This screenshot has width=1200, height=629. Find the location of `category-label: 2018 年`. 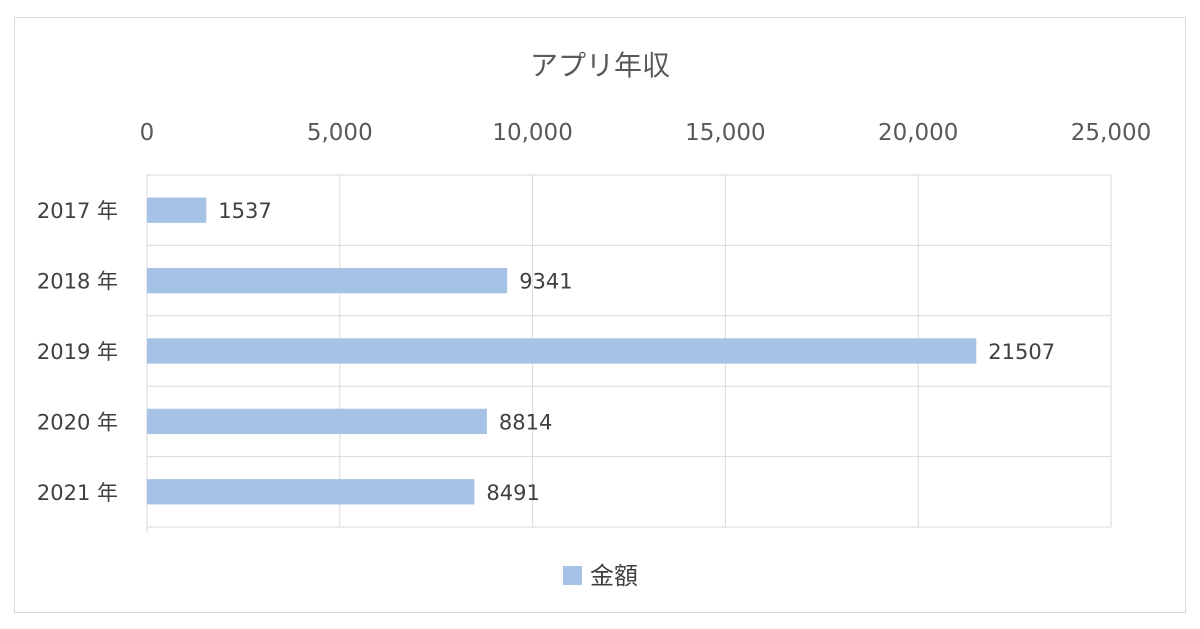

category-label: 2018 年 is located at coordinates (77, 282).